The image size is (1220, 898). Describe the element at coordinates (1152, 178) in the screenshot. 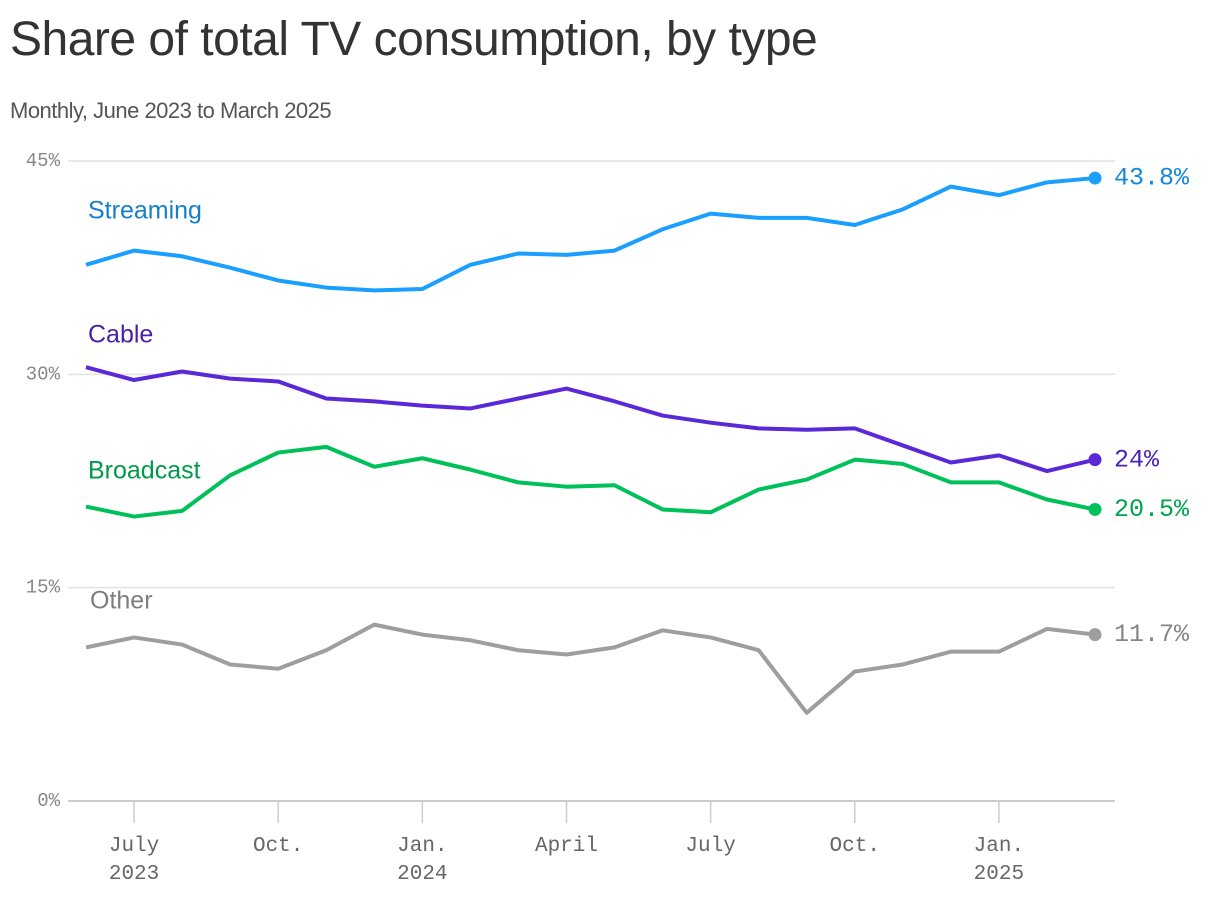

I see `value-label: 43.8%` at that location.